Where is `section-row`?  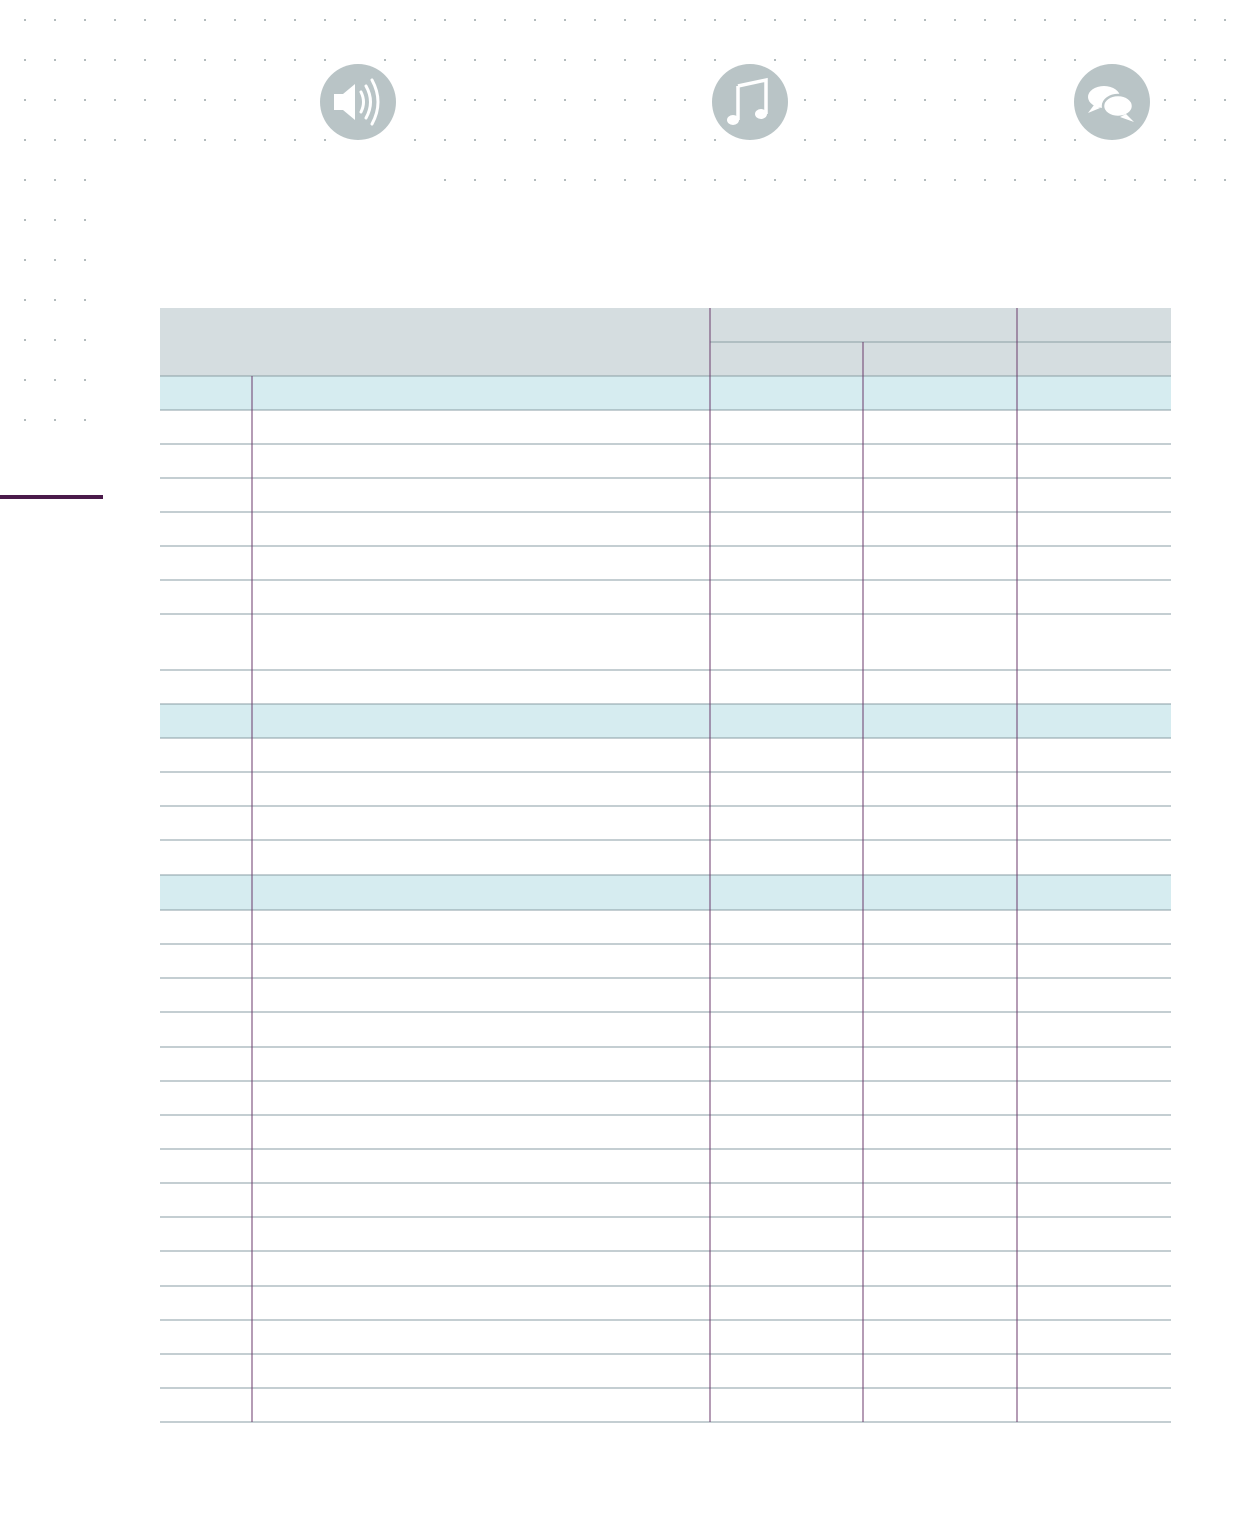
section-row is located at coordinates (665, 721).